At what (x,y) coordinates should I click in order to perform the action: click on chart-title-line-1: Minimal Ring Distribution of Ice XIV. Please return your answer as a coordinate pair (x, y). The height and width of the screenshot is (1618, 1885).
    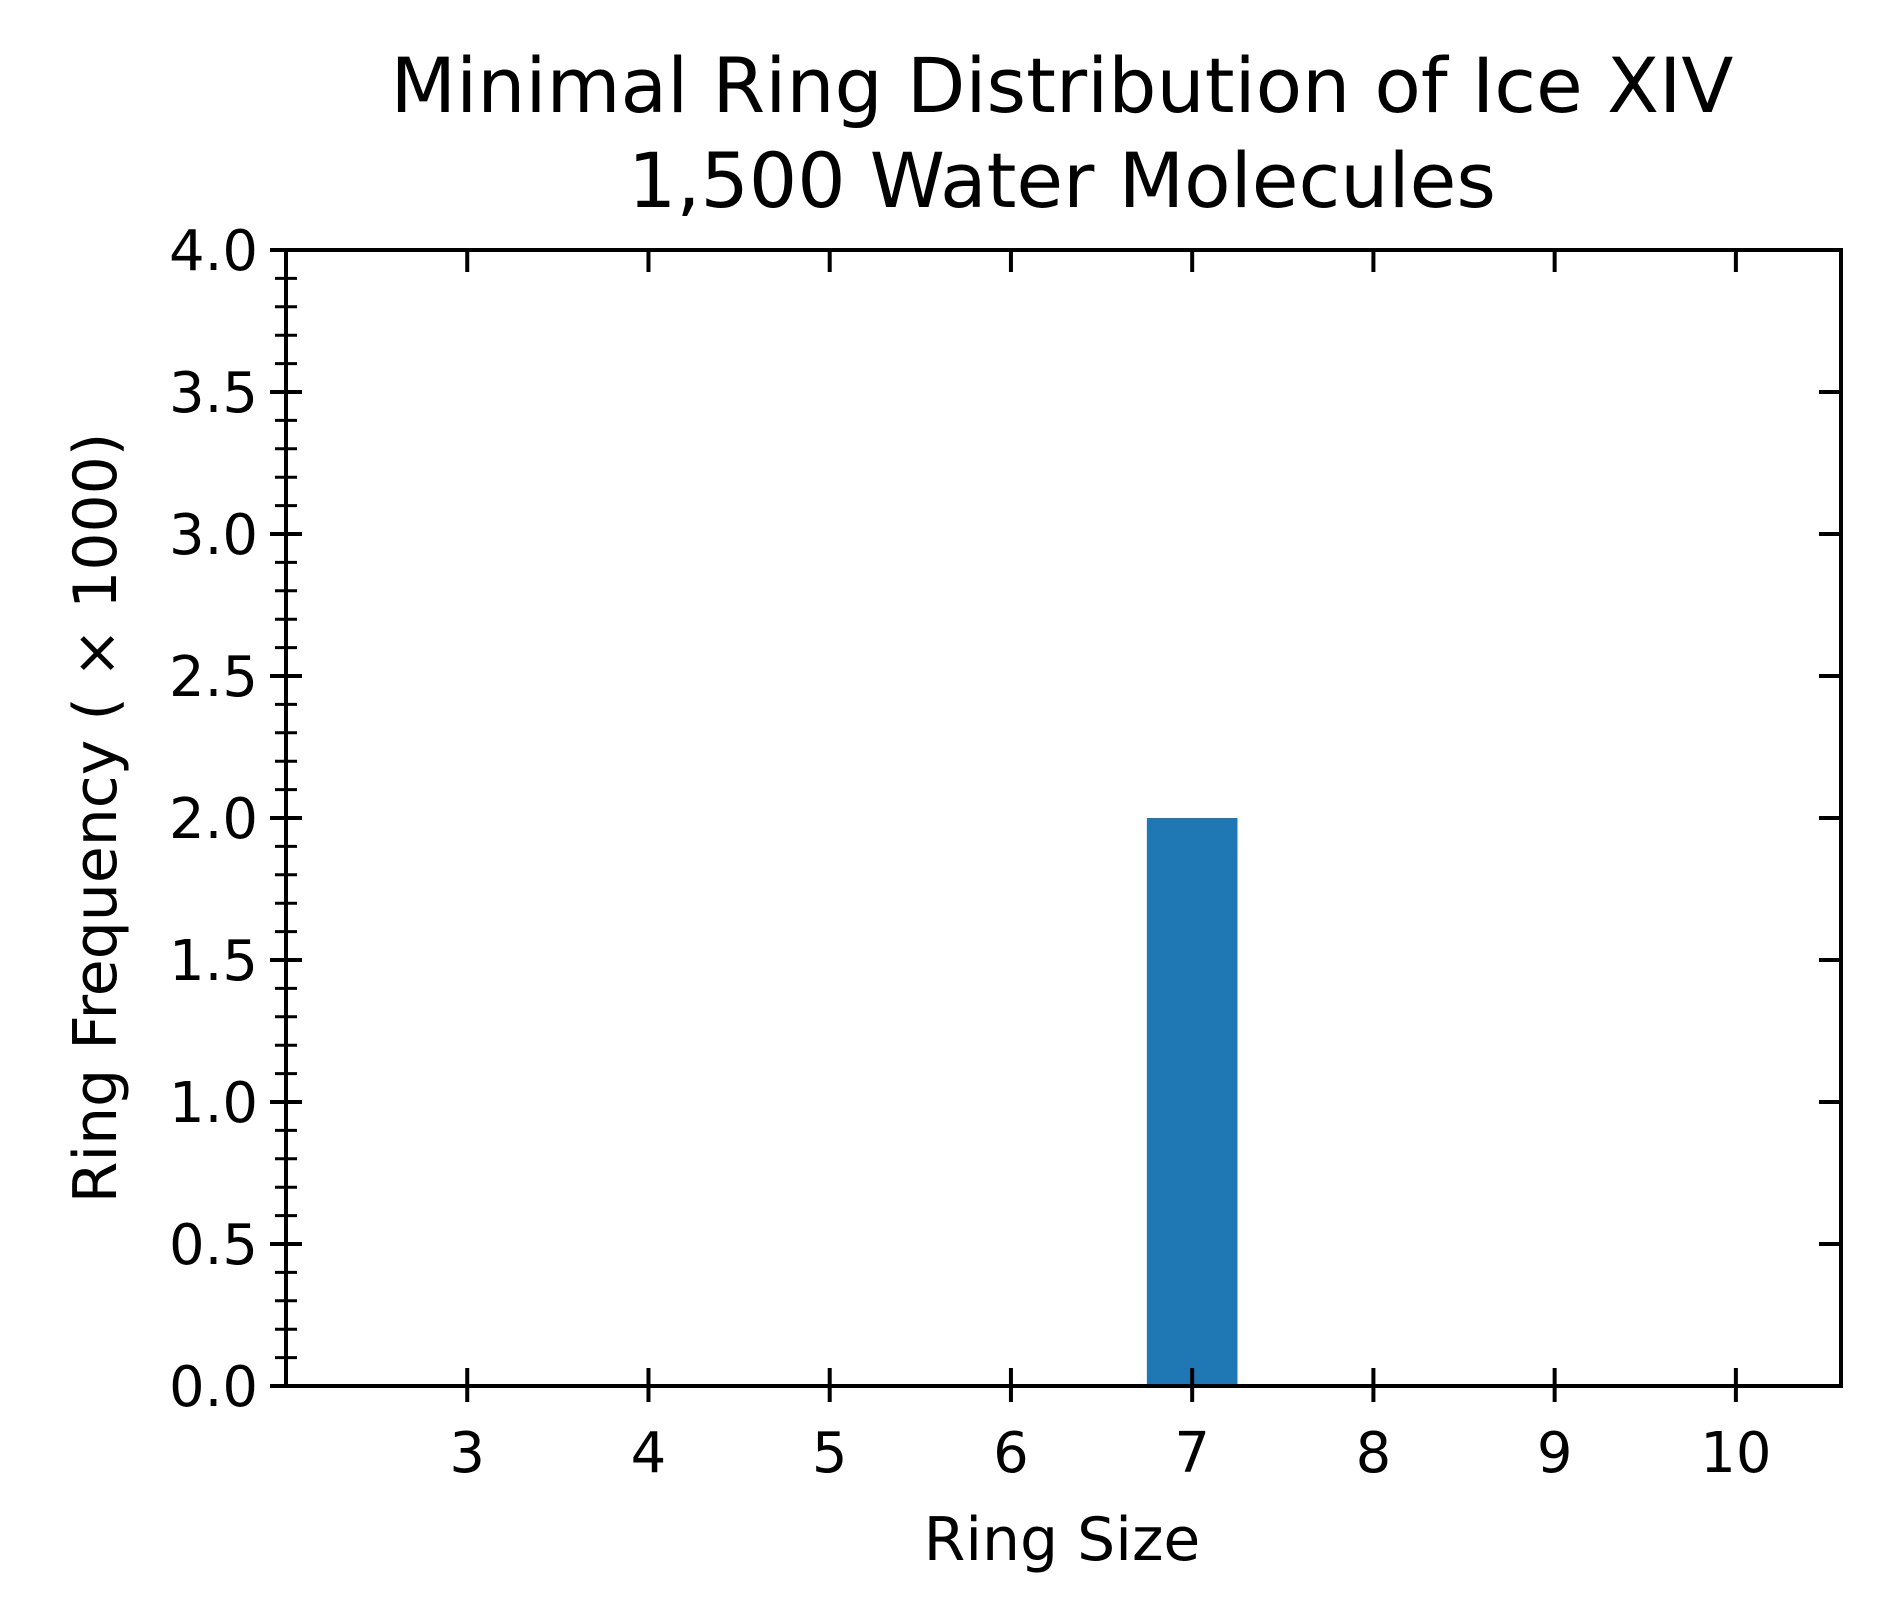
    Looking at the image, I should click on (1062, 85).